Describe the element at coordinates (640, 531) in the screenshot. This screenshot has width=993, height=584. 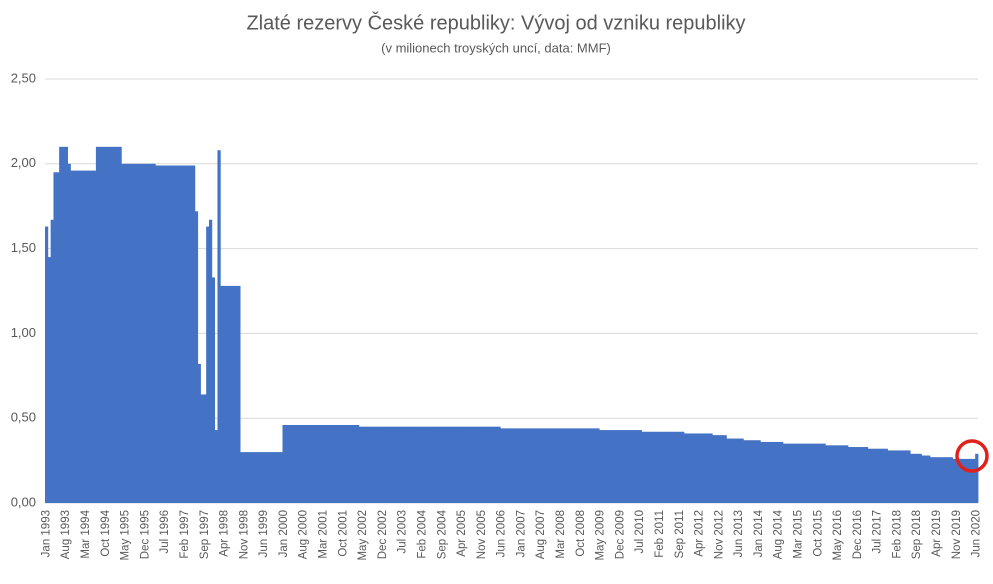
I see `x-tick-label: Jul 2010` at that location.